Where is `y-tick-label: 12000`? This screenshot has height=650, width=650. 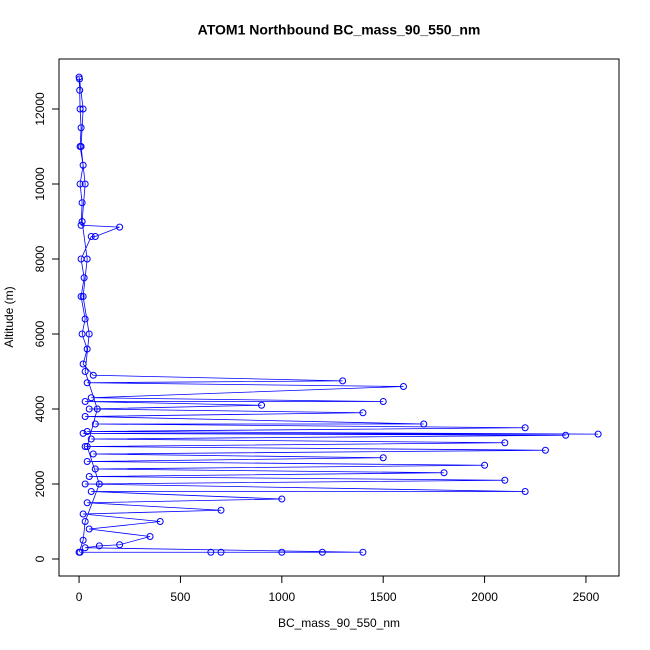
y-tick-label: 12000 is located at coordinates (40, 109).